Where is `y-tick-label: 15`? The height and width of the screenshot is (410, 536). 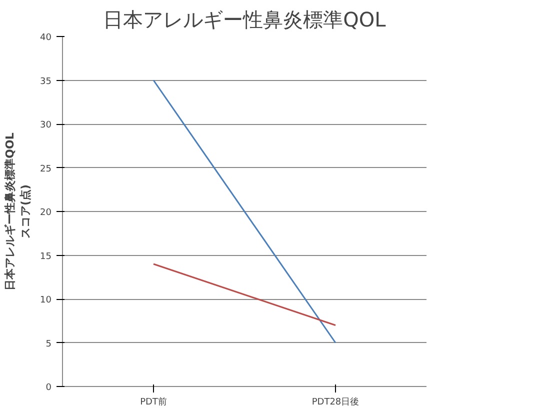 y-tick-label: 15 is located at coordinates (46, 257).